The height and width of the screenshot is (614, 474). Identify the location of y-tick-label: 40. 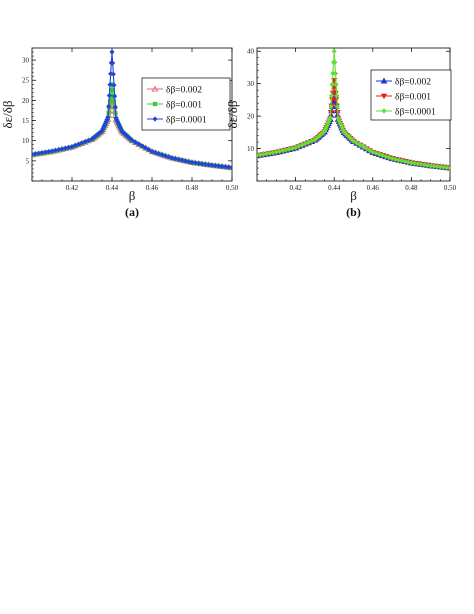
(251, 52).